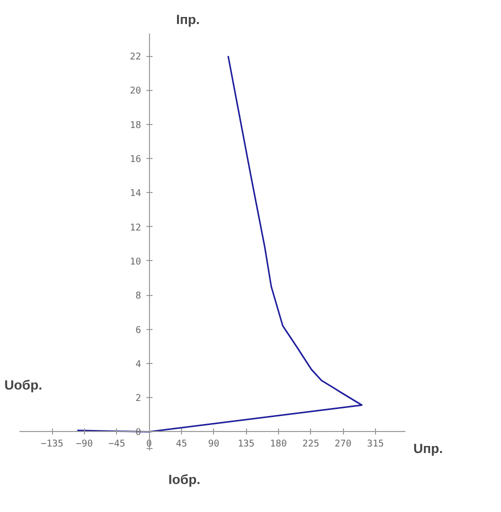  What do you see at coordinates (136, 125) in the screenshot?
I see `y-tick-label: 18` at bounding box center [136, 125].